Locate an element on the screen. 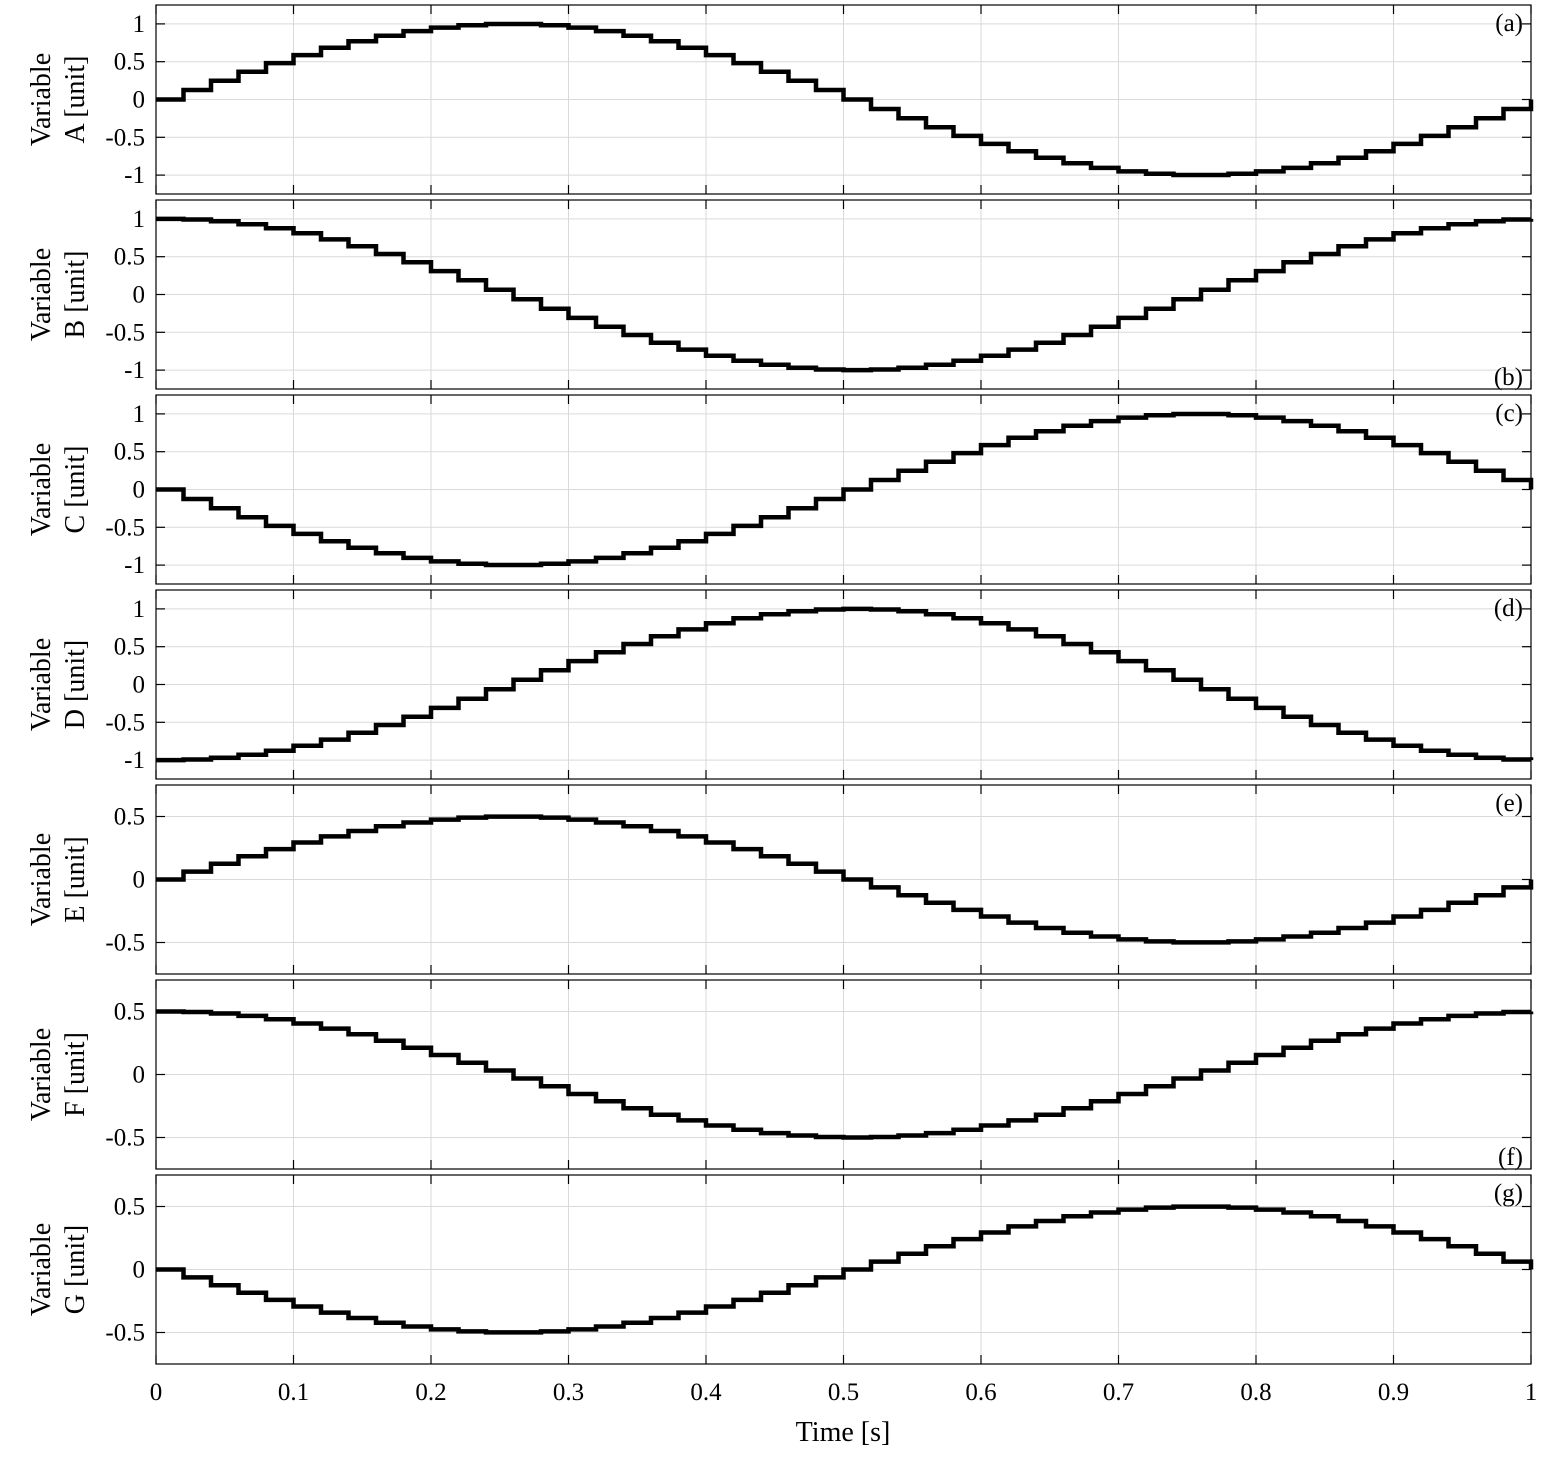 The image size is (1563, 1484). panel-f-y-label: Variable F [unit] is located at coordinates (58, 1074).